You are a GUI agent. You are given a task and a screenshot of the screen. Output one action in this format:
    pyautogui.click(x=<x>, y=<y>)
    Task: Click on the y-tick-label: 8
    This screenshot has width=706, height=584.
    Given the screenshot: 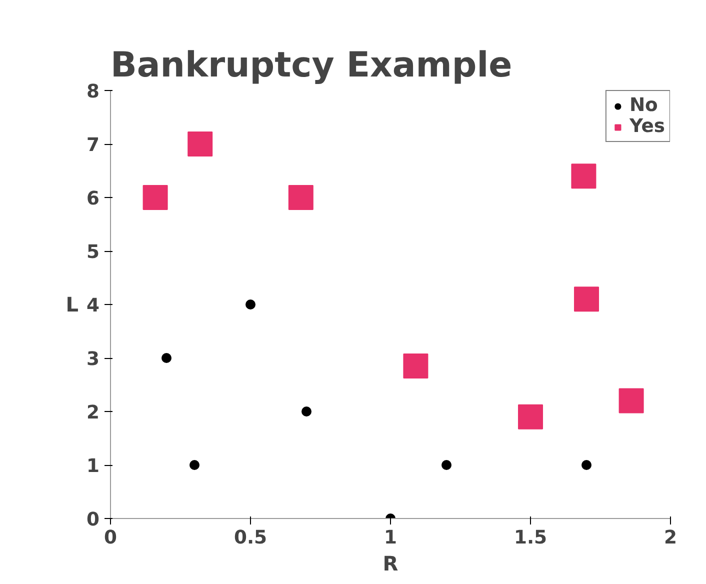 What is the action you would take?
    pyautogui.click(x=93, y=92)
    